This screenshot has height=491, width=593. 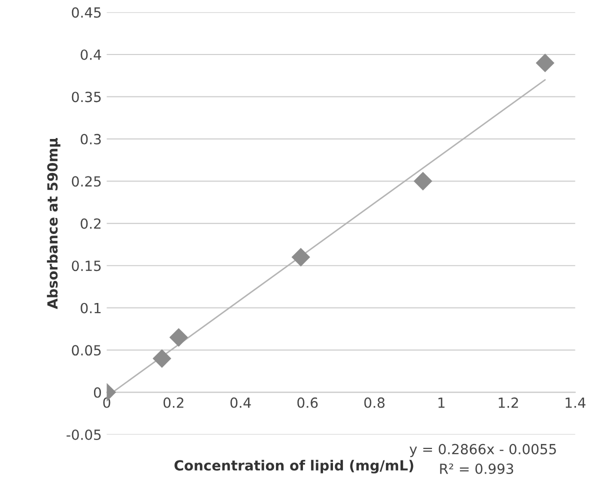 What do you see at coordinates (483, 451) in the screenshot?
I see `text: y = 0.2866x - 0.0055` at bounding box center [483, 451].